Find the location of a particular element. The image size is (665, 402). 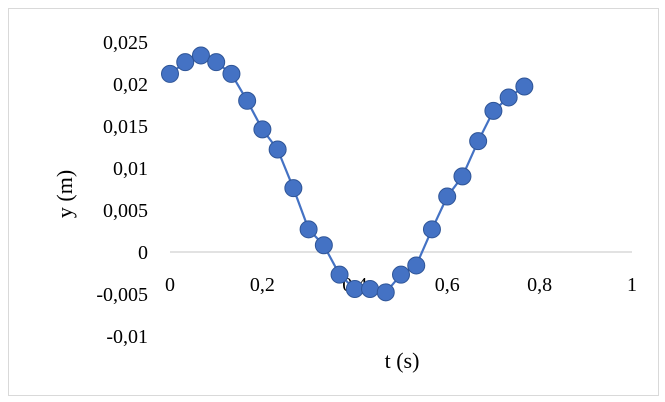

x-tick-label: 0,6 is located at coordinates (447, 285).